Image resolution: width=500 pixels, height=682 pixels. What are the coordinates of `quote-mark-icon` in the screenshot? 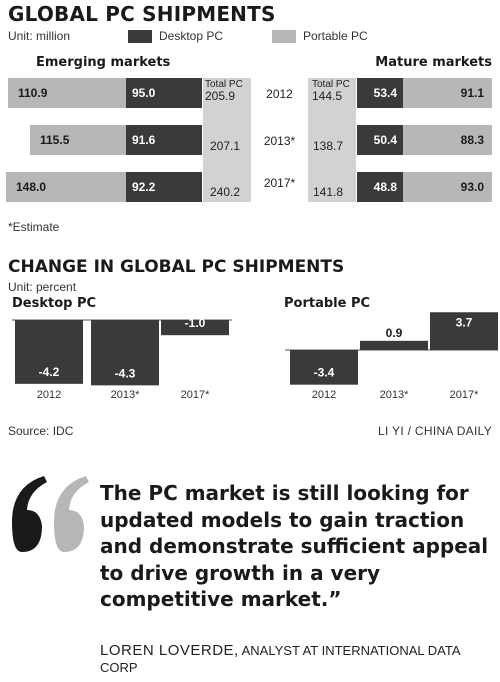 It's located at (50, 514).